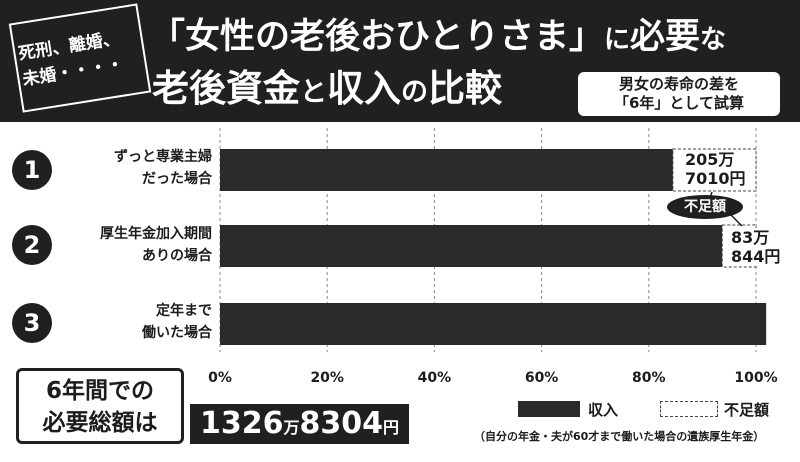 This screenshot has height=462, width=800. What do you see at coordinates (177, 256) in the screenshot?
I see `row-label-2-line2: ありの場合` at bounding box center [177, 256].